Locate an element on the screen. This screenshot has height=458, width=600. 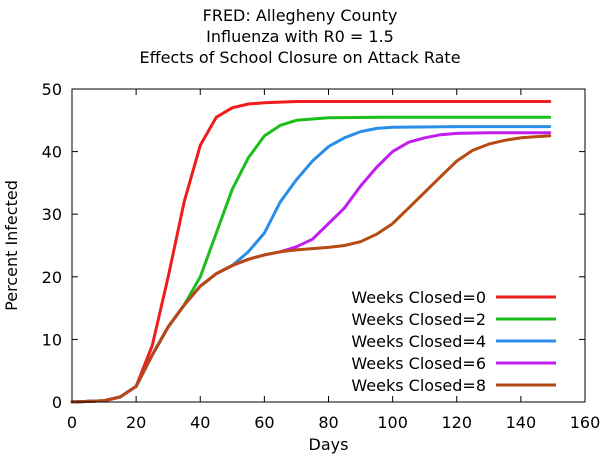
x-tick-label: 160 is located at coordinates (585, 422).